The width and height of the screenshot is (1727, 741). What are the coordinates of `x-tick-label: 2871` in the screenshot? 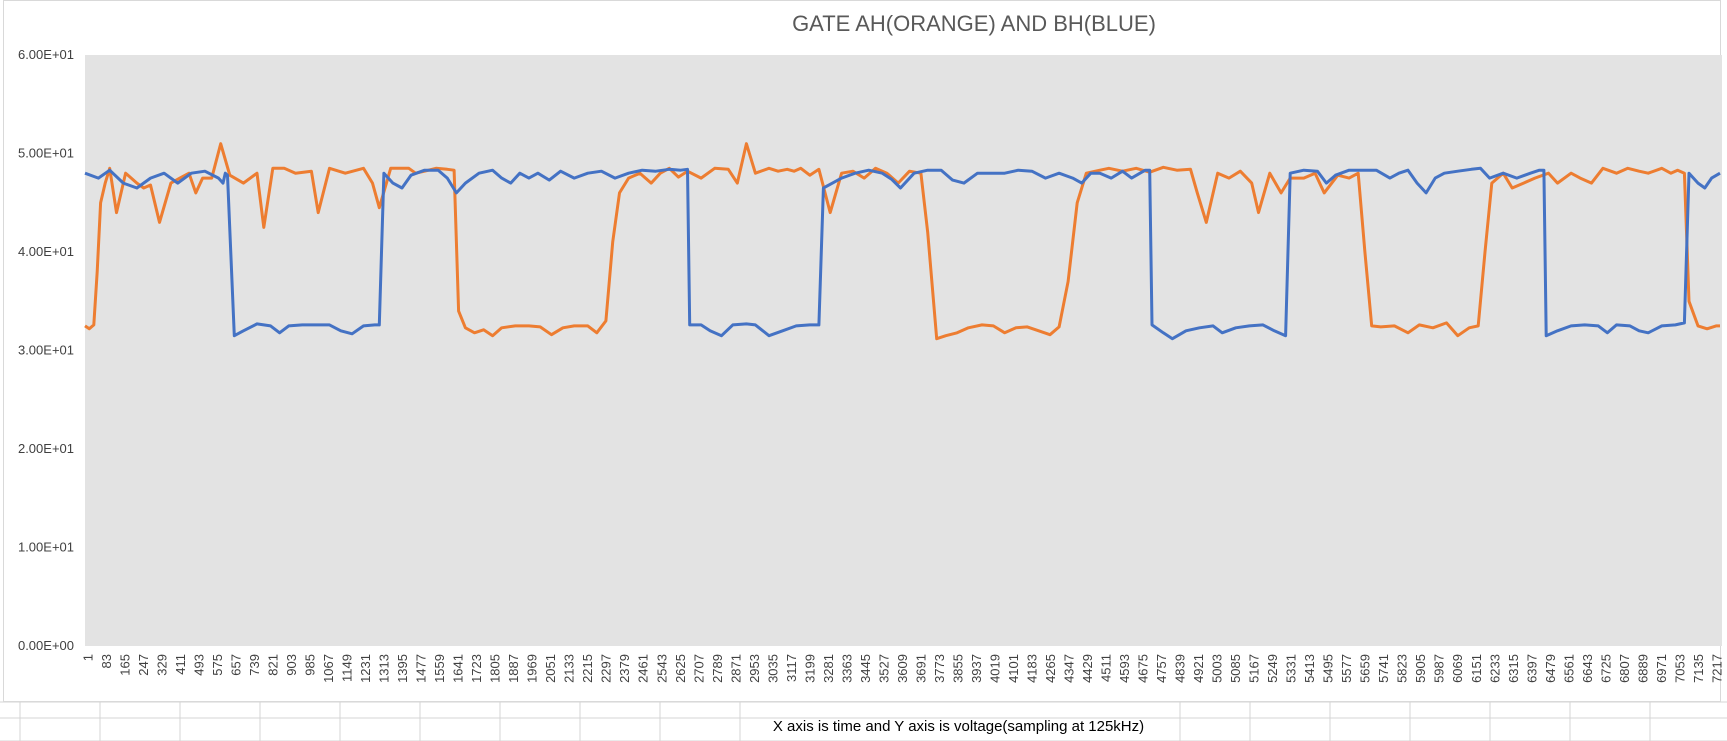 It's located at (735, 668).